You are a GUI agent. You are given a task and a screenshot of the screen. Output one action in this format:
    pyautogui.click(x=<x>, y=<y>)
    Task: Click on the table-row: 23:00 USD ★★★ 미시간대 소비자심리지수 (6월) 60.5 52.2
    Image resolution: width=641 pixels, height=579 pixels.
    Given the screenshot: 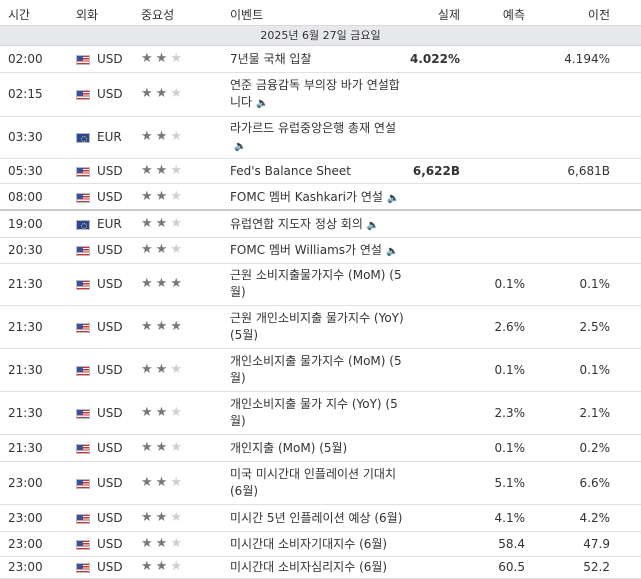 What is the action you would take?
    pyautogui.click(x=320, y=568)
    